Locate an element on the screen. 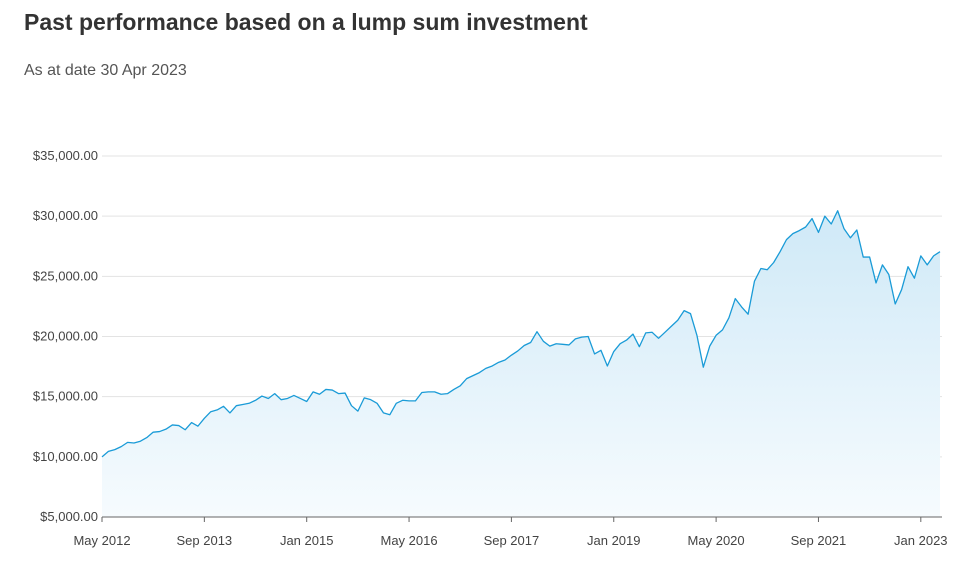 The width and height of the screenshot is (962, 561). as-at-date: As at date 30 Apr 2023 is located at coordinates (105, 70).